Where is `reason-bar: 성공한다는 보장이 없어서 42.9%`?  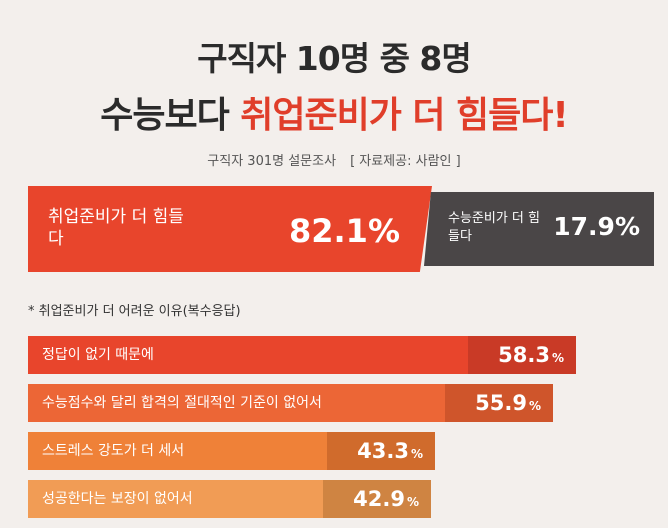
reason-bar: 성공한다는 보장이 없어서 42.9% is located at coordinates (229, 499).